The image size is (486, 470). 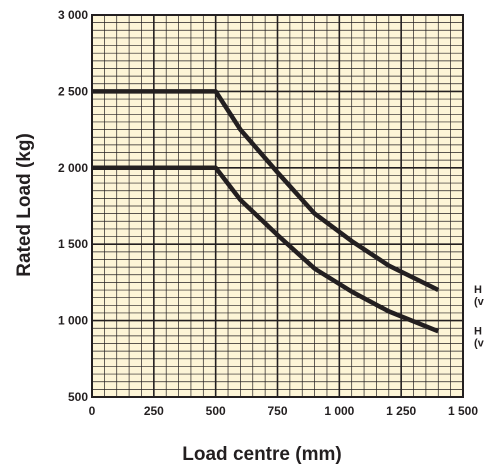 I want to click on y-axis-ticks: 500 1 000 1 500 2 000 2 500 3 000, so click(x=73, y=206).